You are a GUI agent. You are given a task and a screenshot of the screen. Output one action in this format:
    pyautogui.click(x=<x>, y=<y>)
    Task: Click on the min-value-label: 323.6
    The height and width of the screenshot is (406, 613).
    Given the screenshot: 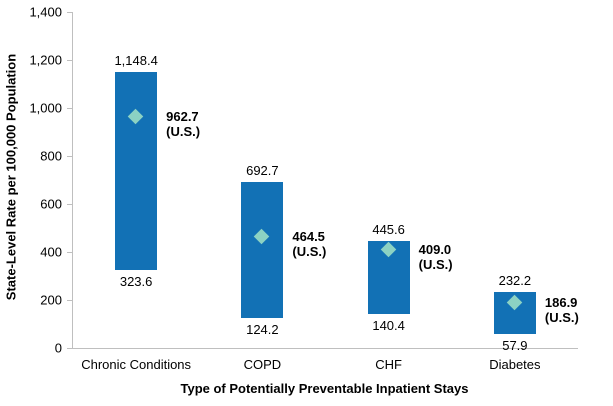 What is the action you would take?
    pyautogui.click(x=136, y=282)
    